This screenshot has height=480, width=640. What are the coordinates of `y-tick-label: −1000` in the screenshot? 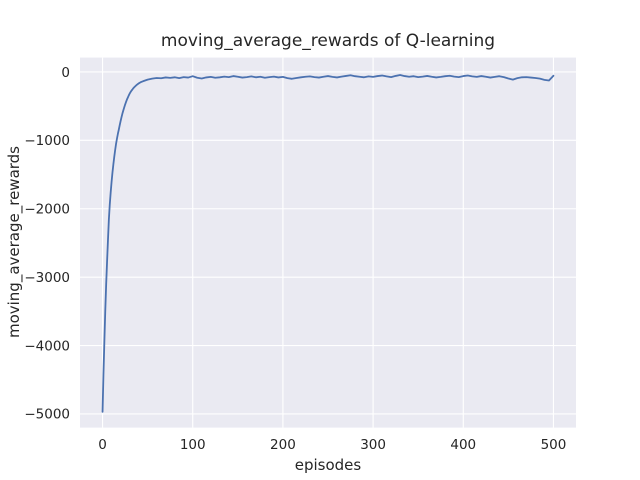 It's located at (47, 141).